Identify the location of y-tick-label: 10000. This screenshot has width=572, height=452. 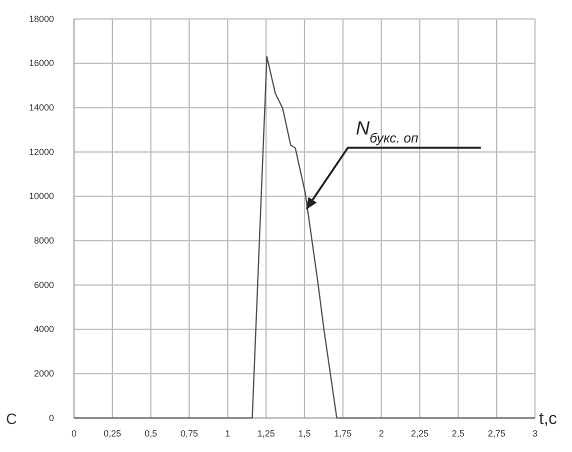
(41, 196).